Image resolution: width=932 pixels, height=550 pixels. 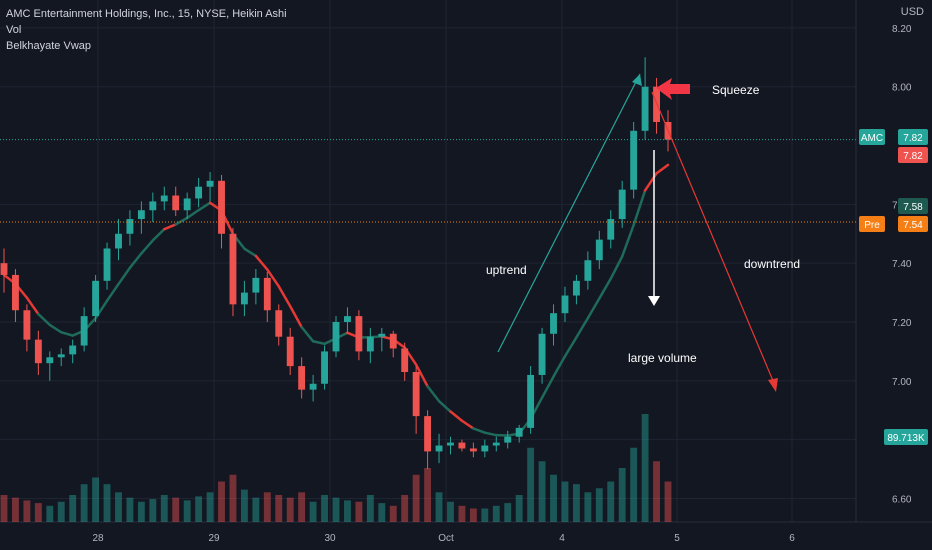 What do you see at coordinates (902, 88) in the screenshot?
I see `y-tick-label: 8.00` at bounding box center [902, 88].